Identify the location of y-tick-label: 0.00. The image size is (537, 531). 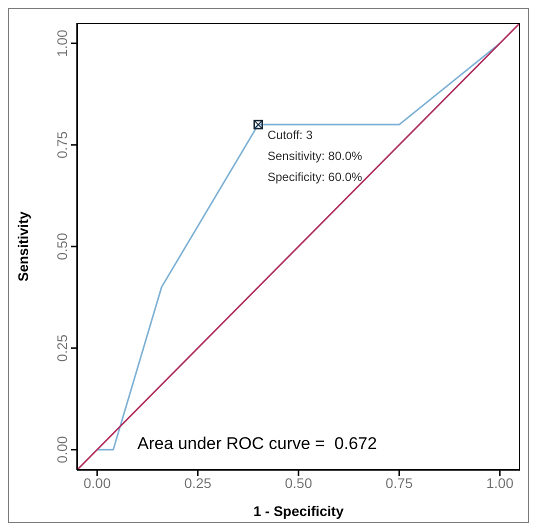
(62, 450).